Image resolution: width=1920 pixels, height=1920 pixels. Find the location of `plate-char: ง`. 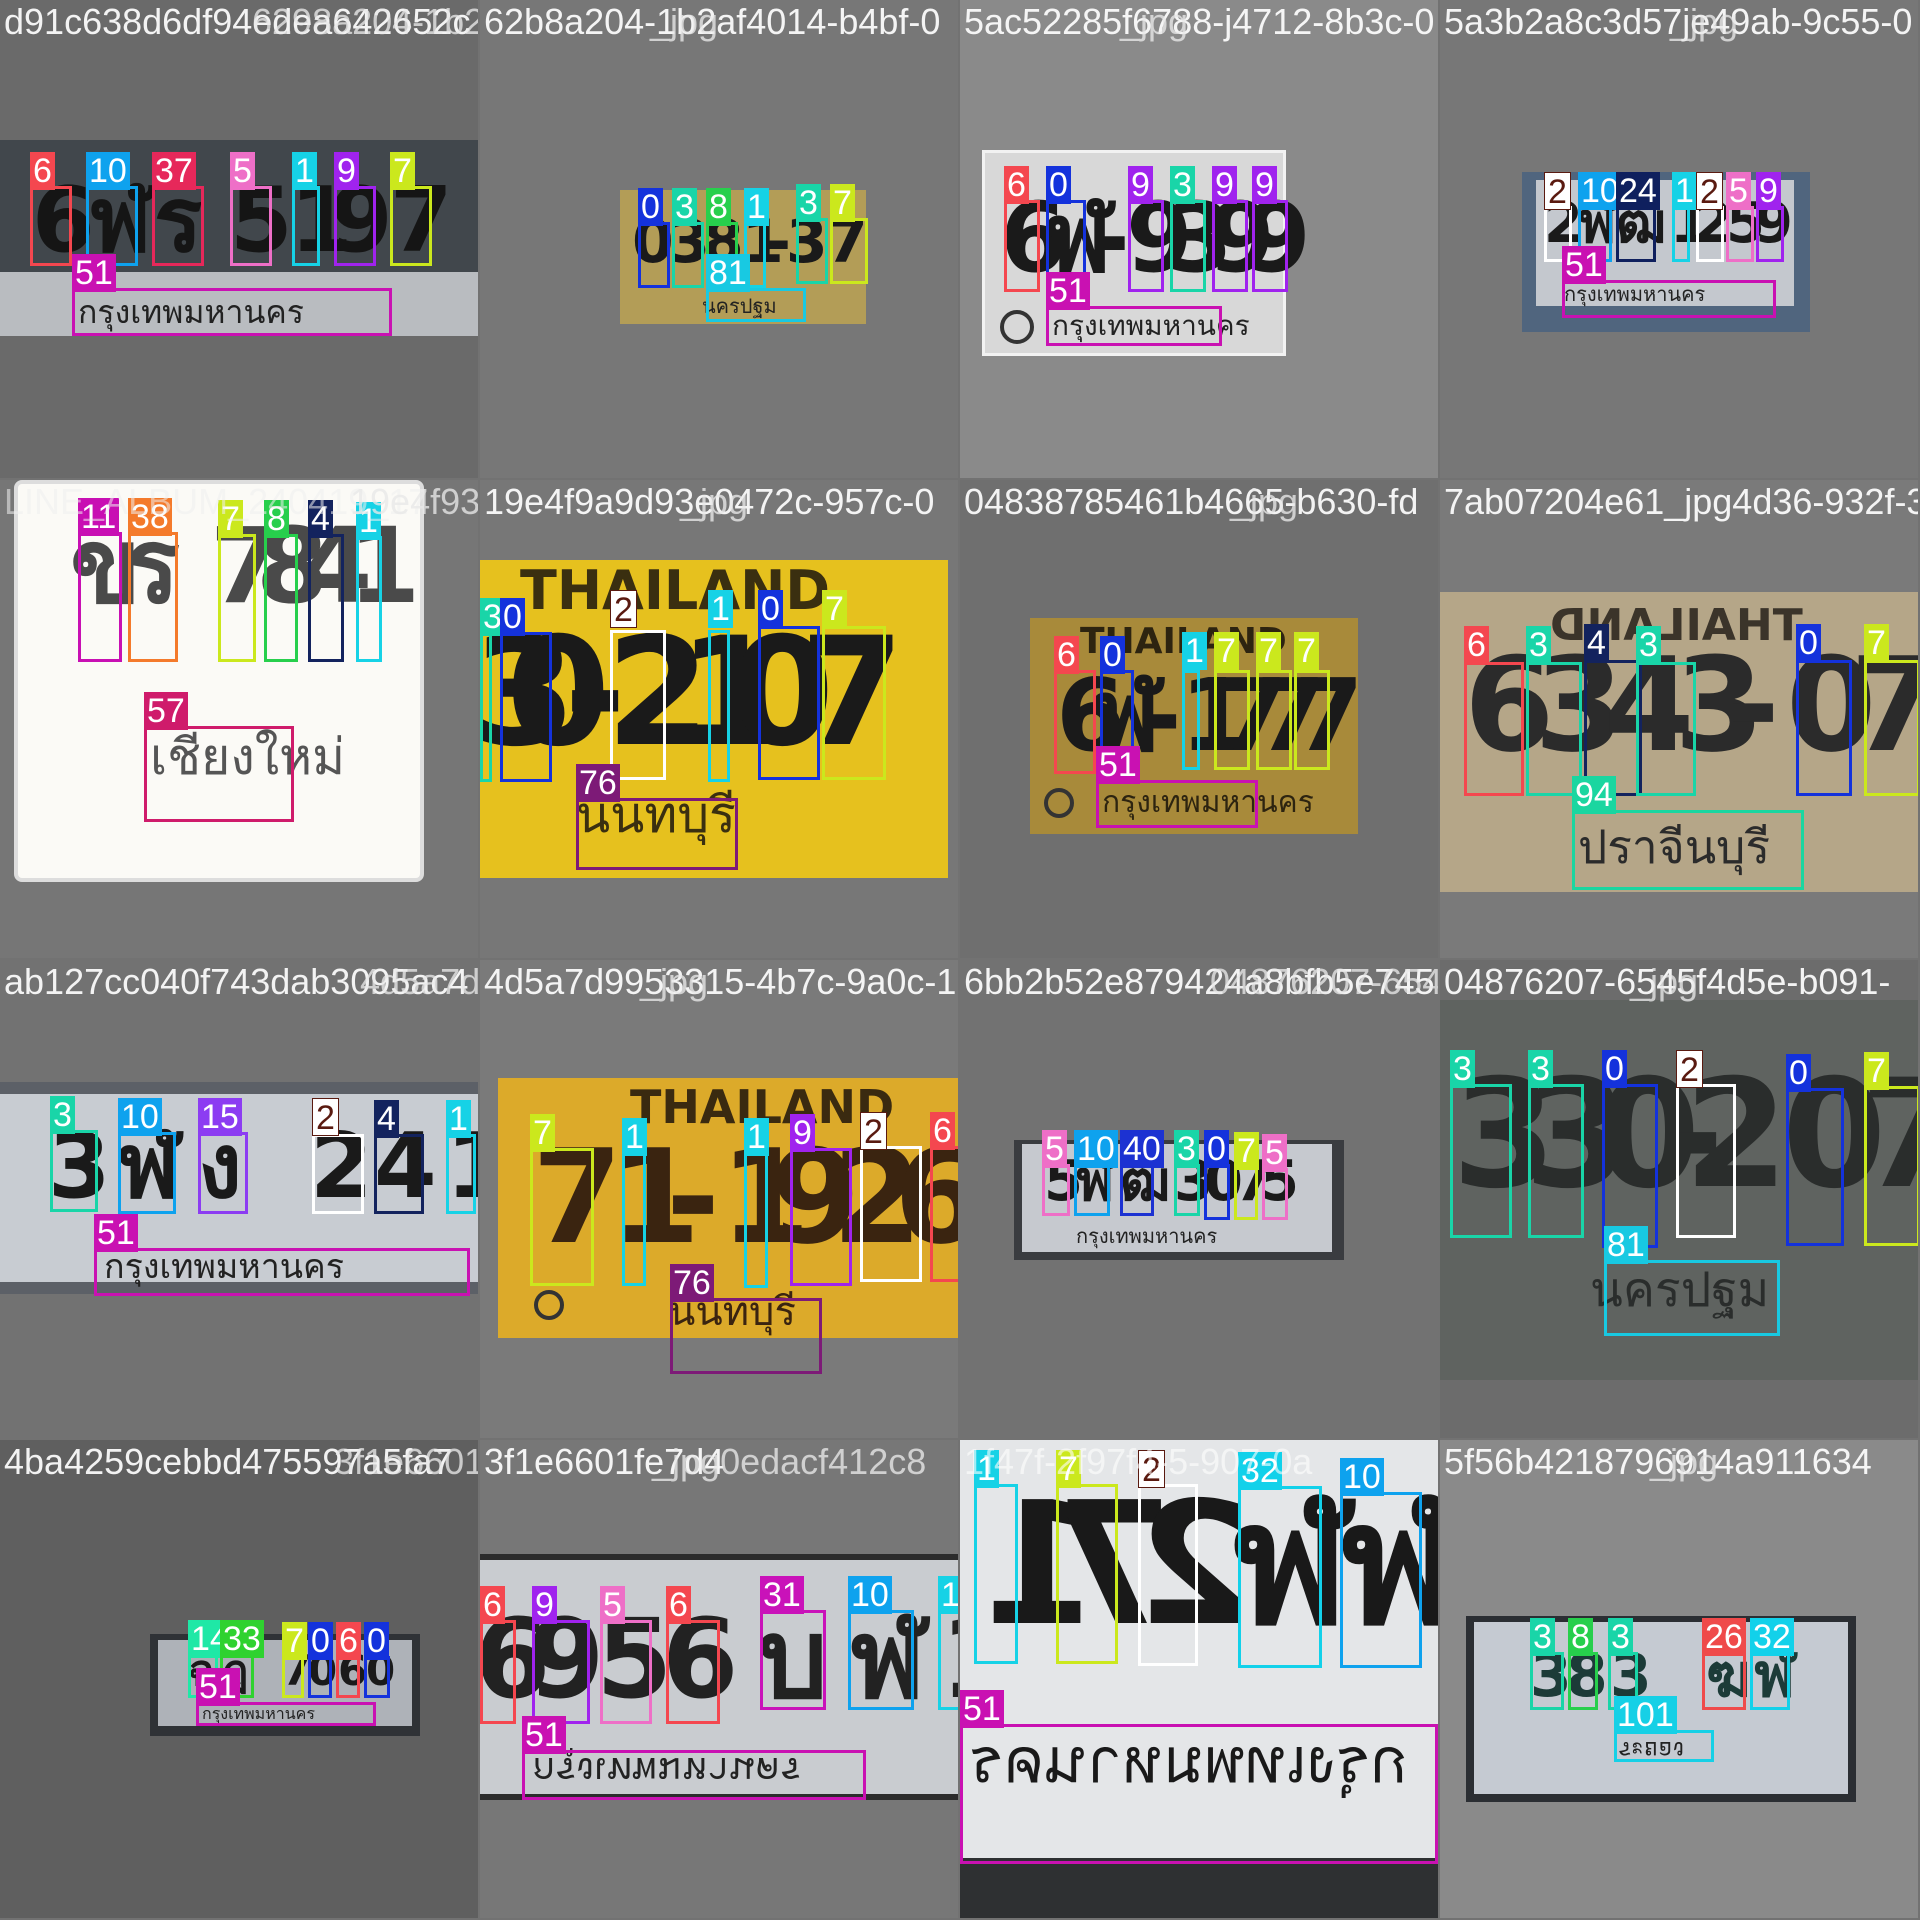

plate-char: ง is located at coordinates (220, 1166).